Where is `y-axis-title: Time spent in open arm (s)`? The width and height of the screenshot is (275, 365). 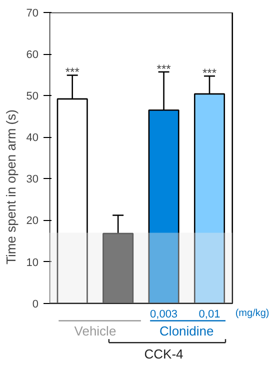
y-axis-title: Time spent in open arm (s) is located at coordinates (10, 187).